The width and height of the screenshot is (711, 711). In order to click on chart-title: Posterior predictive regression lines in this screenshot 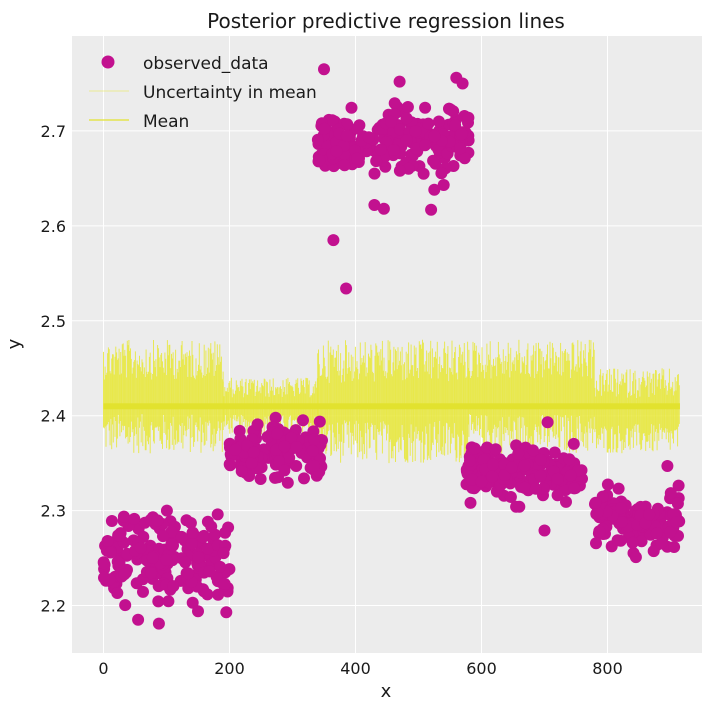, I will do `click(386, 21)`.